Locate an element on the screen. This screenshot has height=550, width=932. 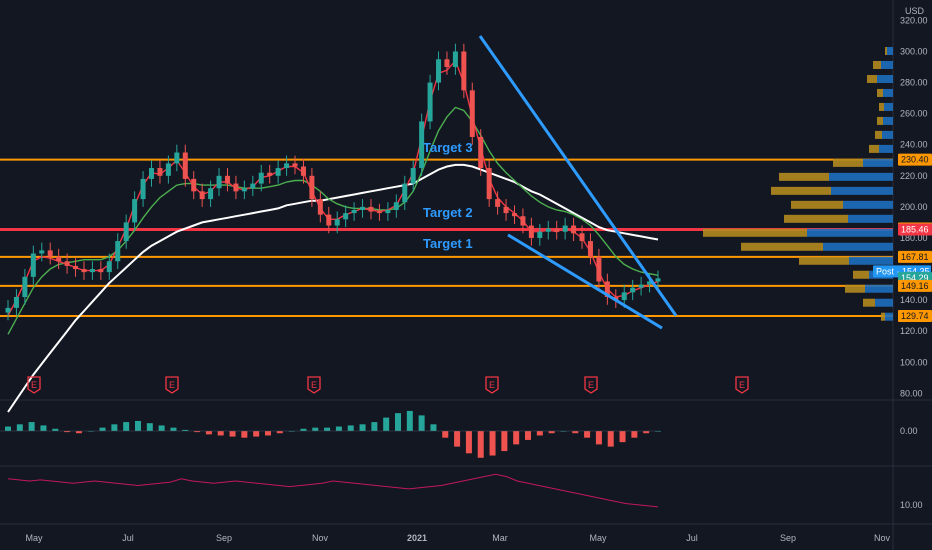
price-tick-label: 240.00 is located at coordinates (914, 145).